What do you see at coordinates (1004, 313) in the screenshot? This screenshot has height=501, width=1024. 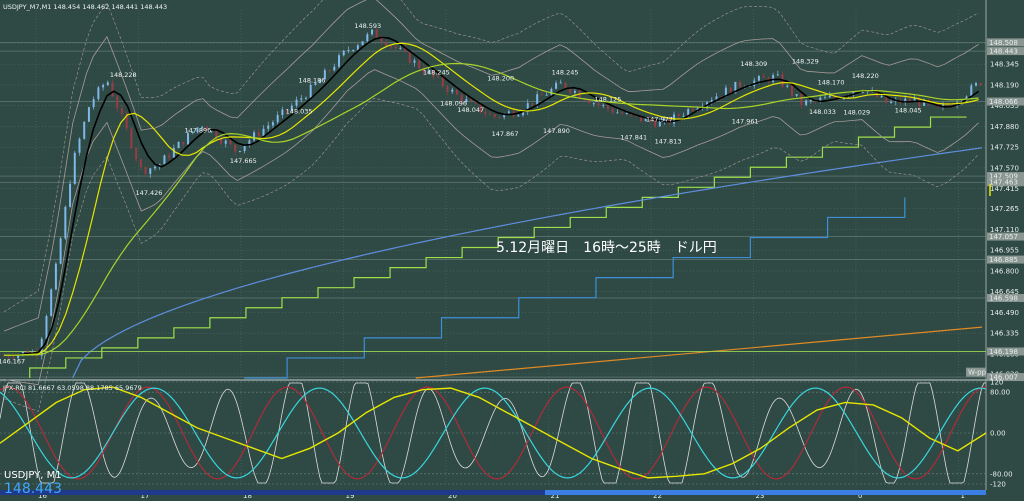 I see `y-tick-label: 146.490` at bounding box center [1004, 313].